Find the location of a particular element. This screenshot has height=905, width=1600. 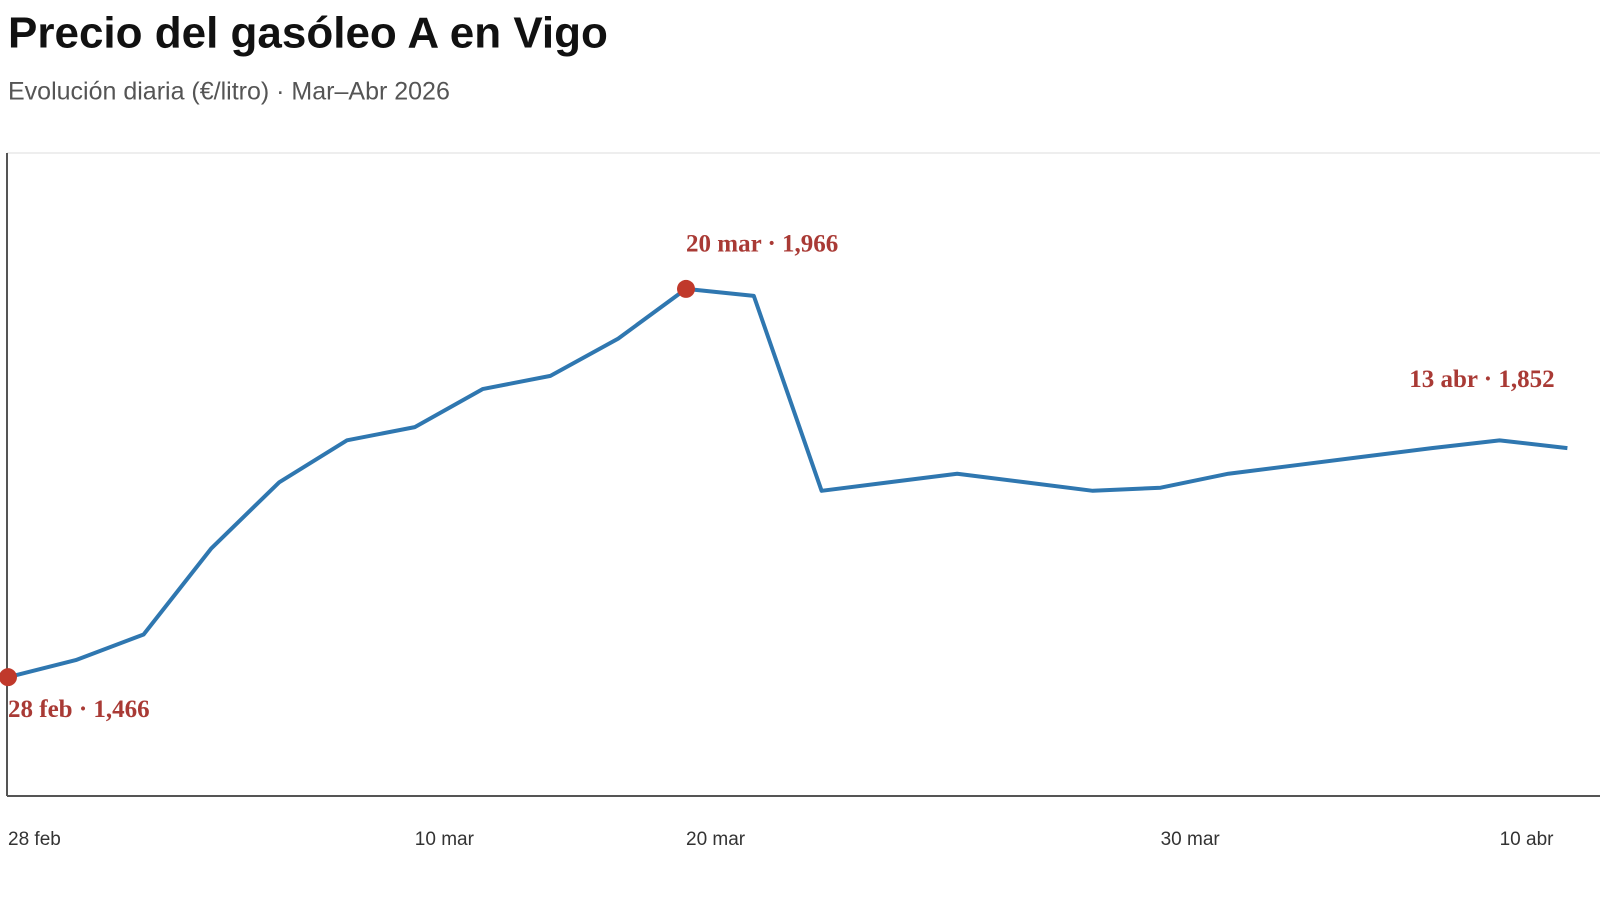

x-tick-label: 10 mar is located at coordinates (445, 839).